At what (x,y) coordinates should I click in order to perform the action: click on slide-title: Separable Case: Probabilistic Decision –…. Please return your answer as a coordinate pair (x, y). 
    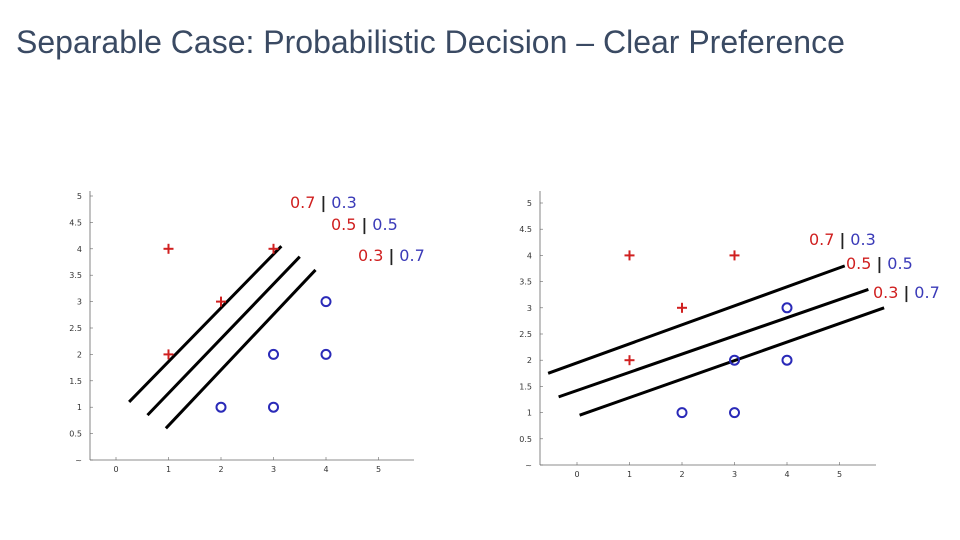
    Looking at the image, I should click on (430, 42).